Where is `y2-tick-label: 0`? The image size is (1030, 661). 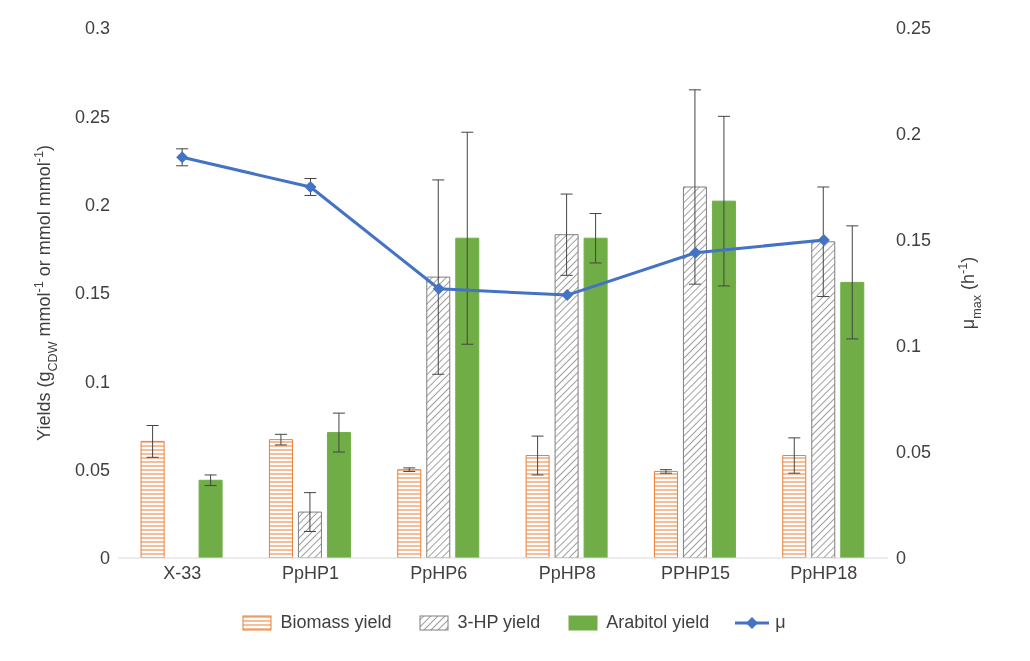 y2-tick-label: 0 is located at coordinates (901, 558).